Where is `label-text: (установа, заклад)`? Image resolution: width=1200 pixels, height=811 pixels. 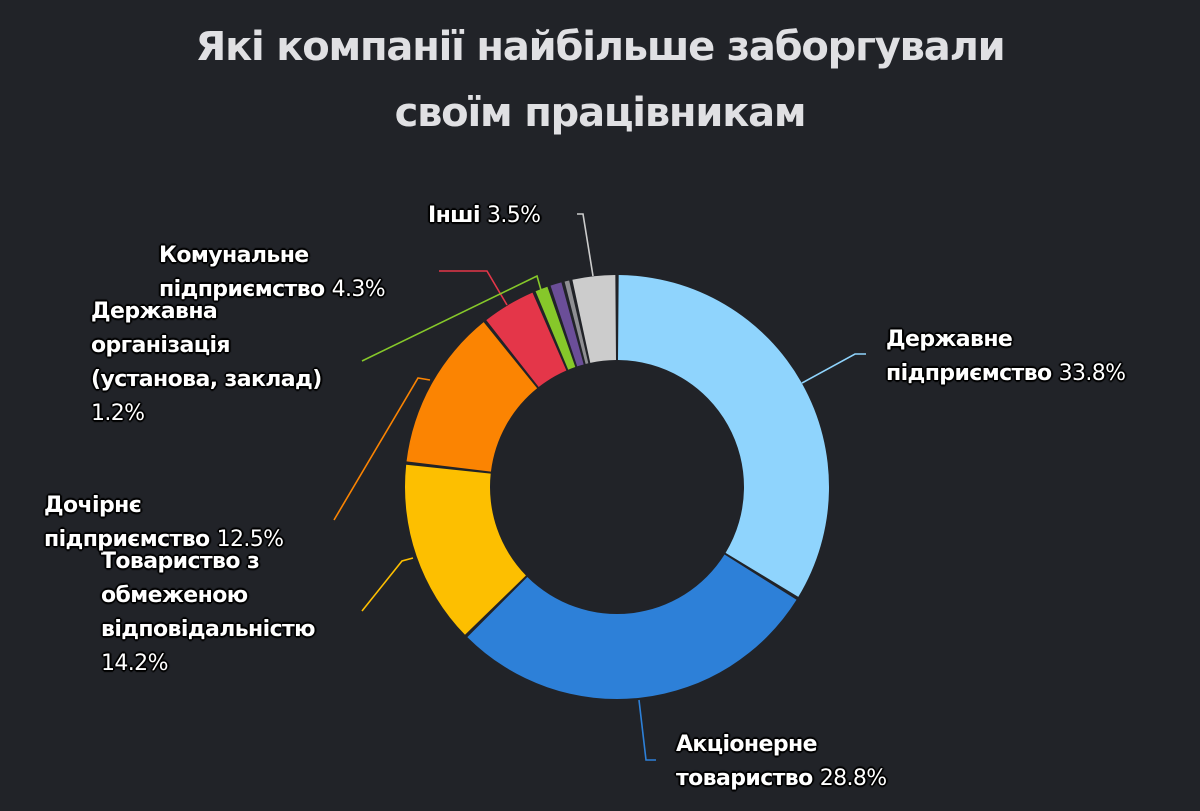
label-text: (установа, заклад) is located at coordinates (206, 379).